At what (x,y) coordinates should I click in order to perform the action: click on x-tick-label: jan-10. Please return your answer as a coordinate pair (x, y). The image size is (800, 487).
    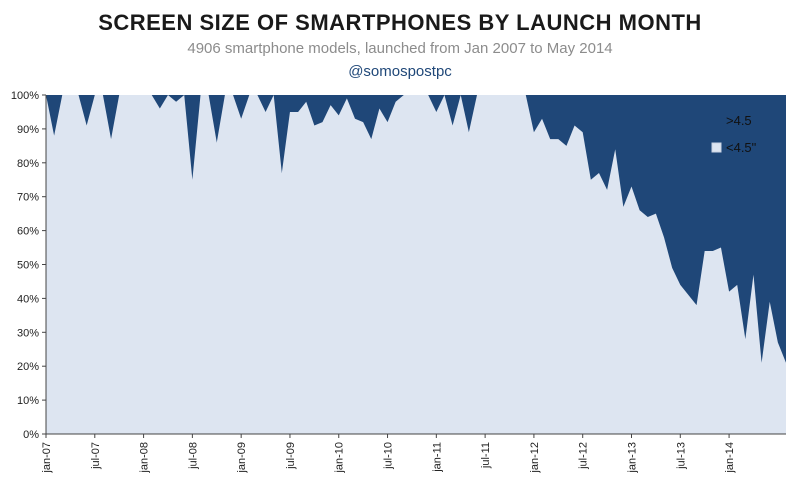
    Looking at the image, I should click on (340, 458).